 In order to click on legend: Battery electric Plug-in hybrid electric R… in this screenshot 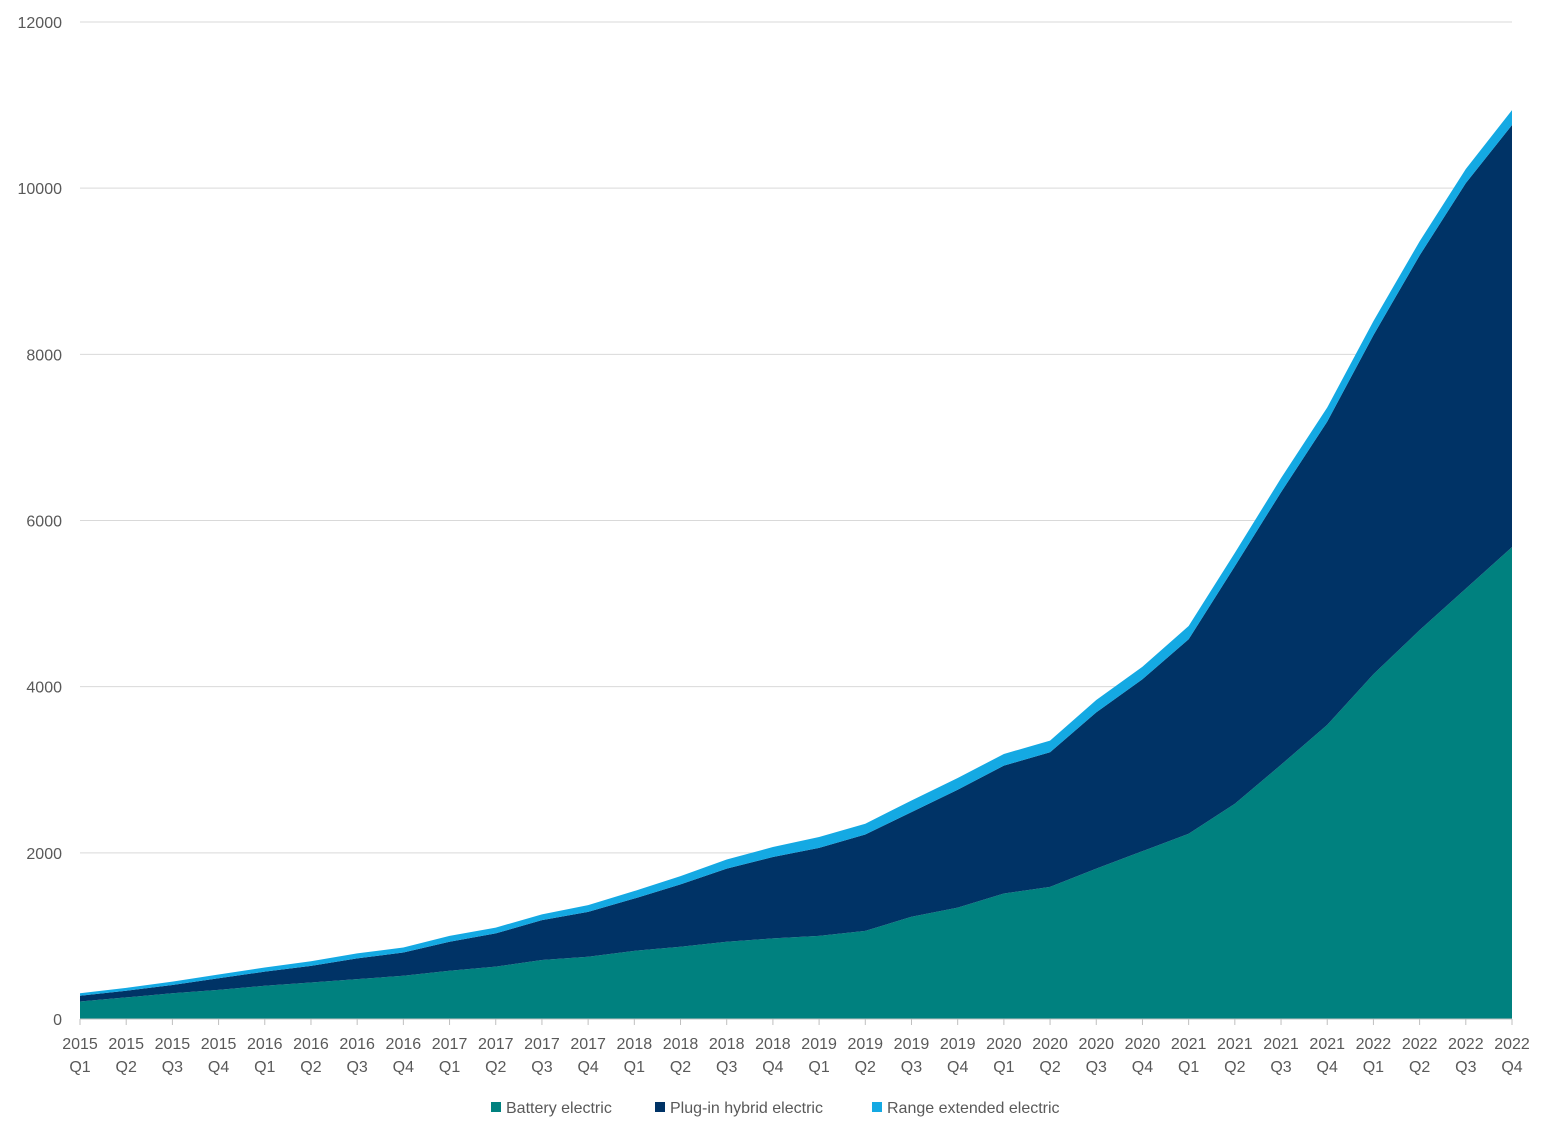, I will do `click(775, 1108)`.